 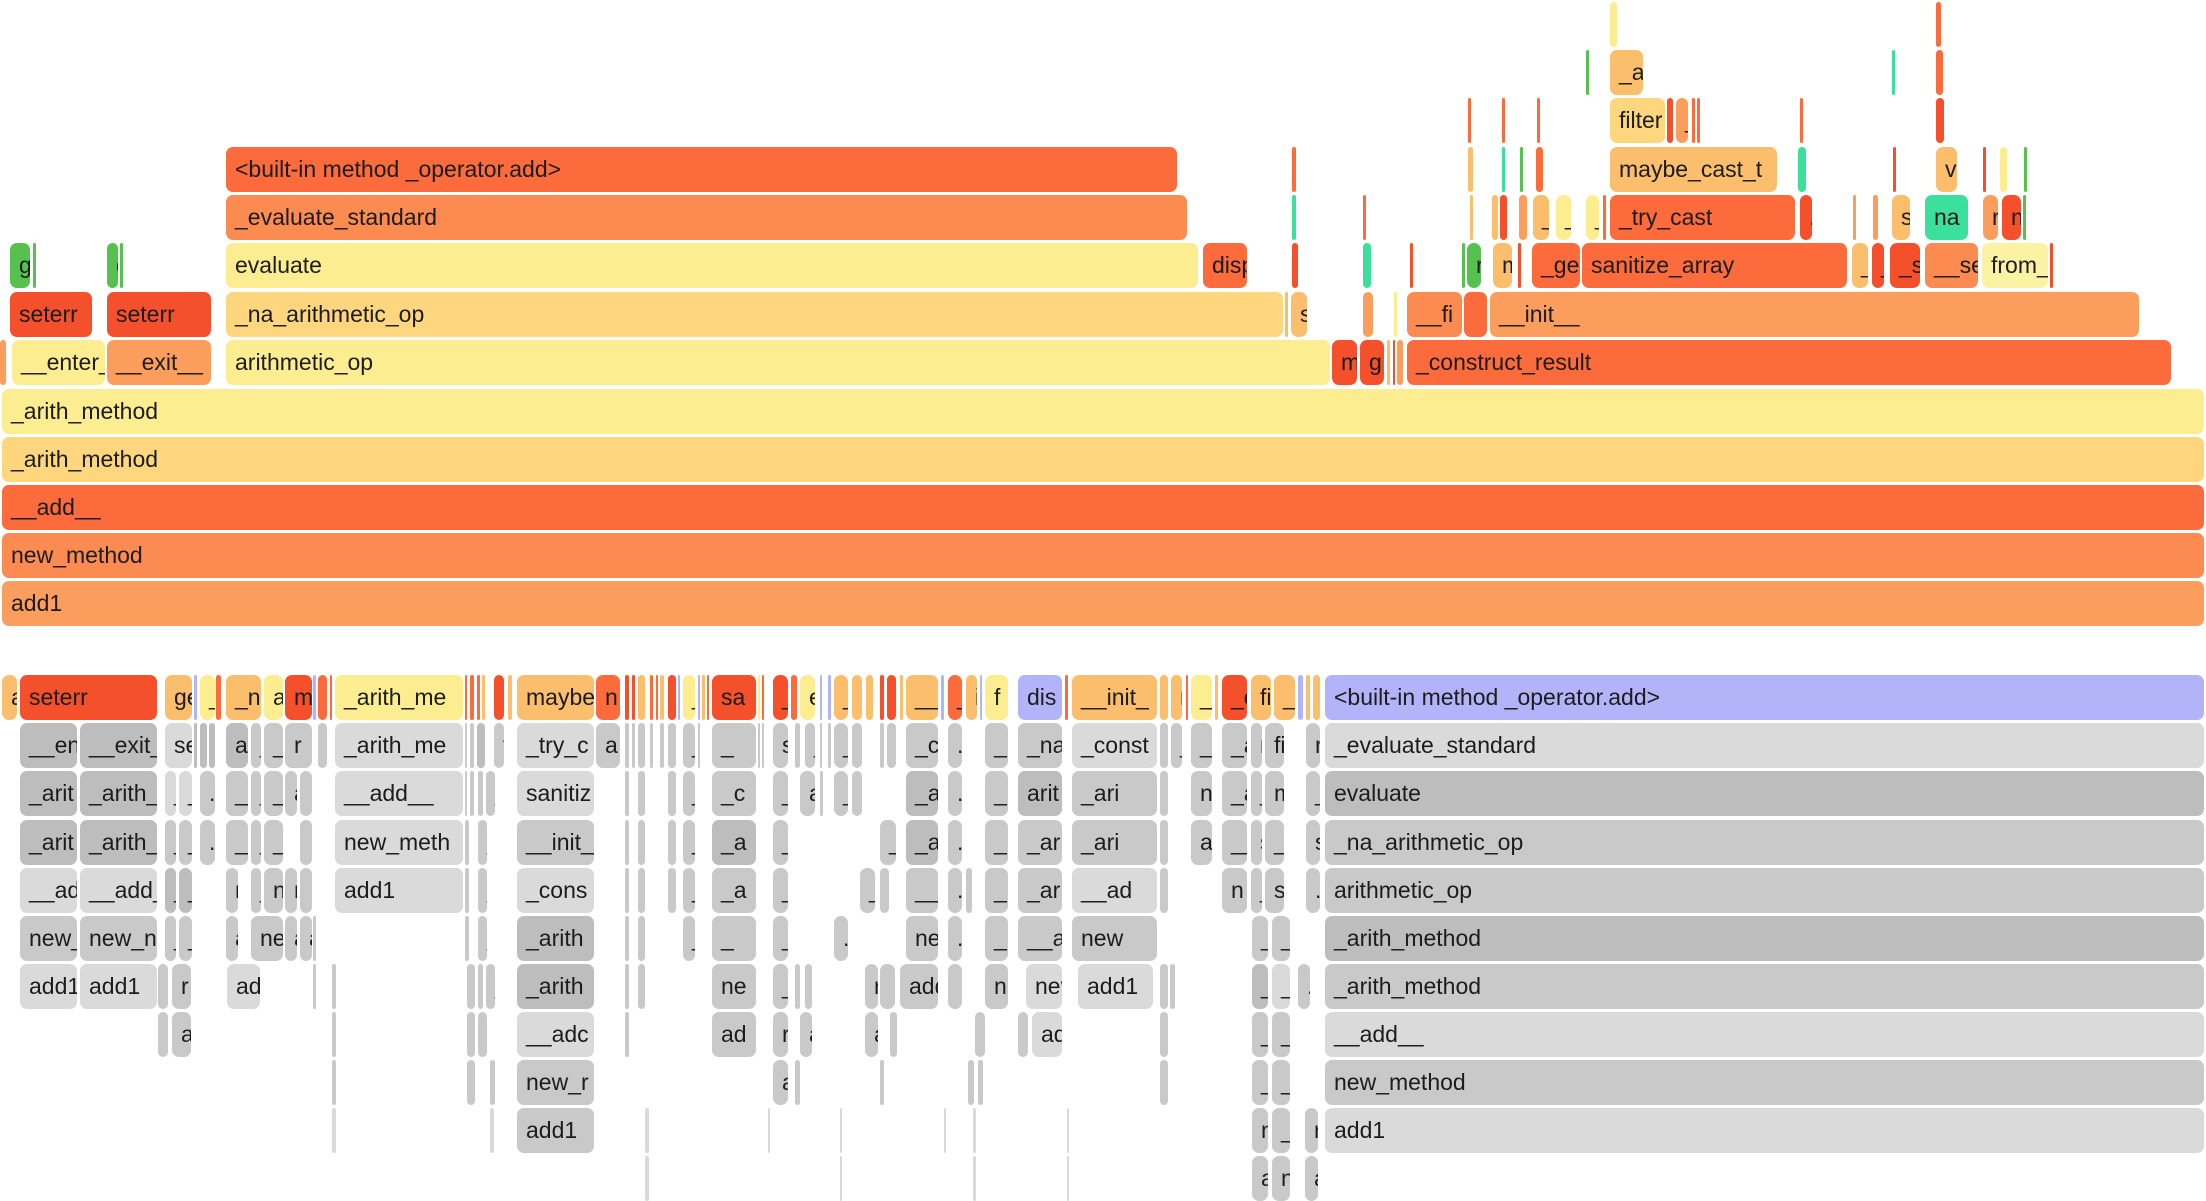 I want to click on flame-bar-i: i, so click(x=971, y=697).